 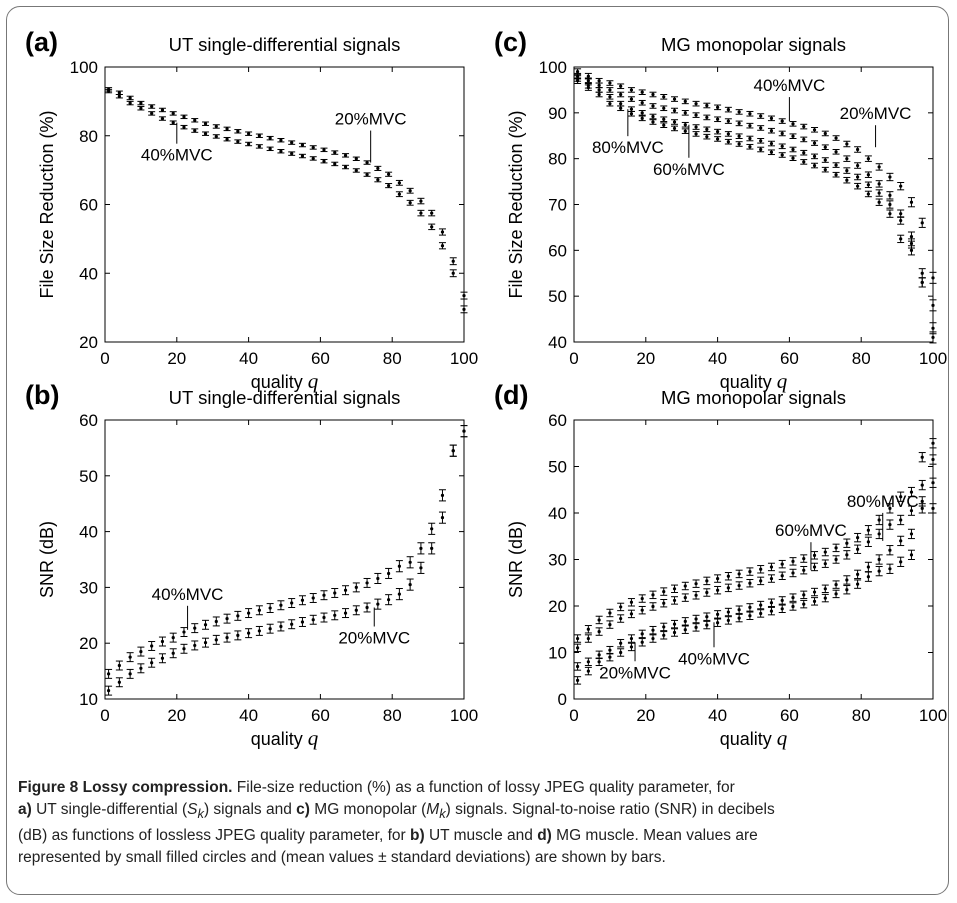 What do you see at coordinates (557, 653) in the screenshot?
I see `y-tick-label: 10` at bounding box center [557, 653].